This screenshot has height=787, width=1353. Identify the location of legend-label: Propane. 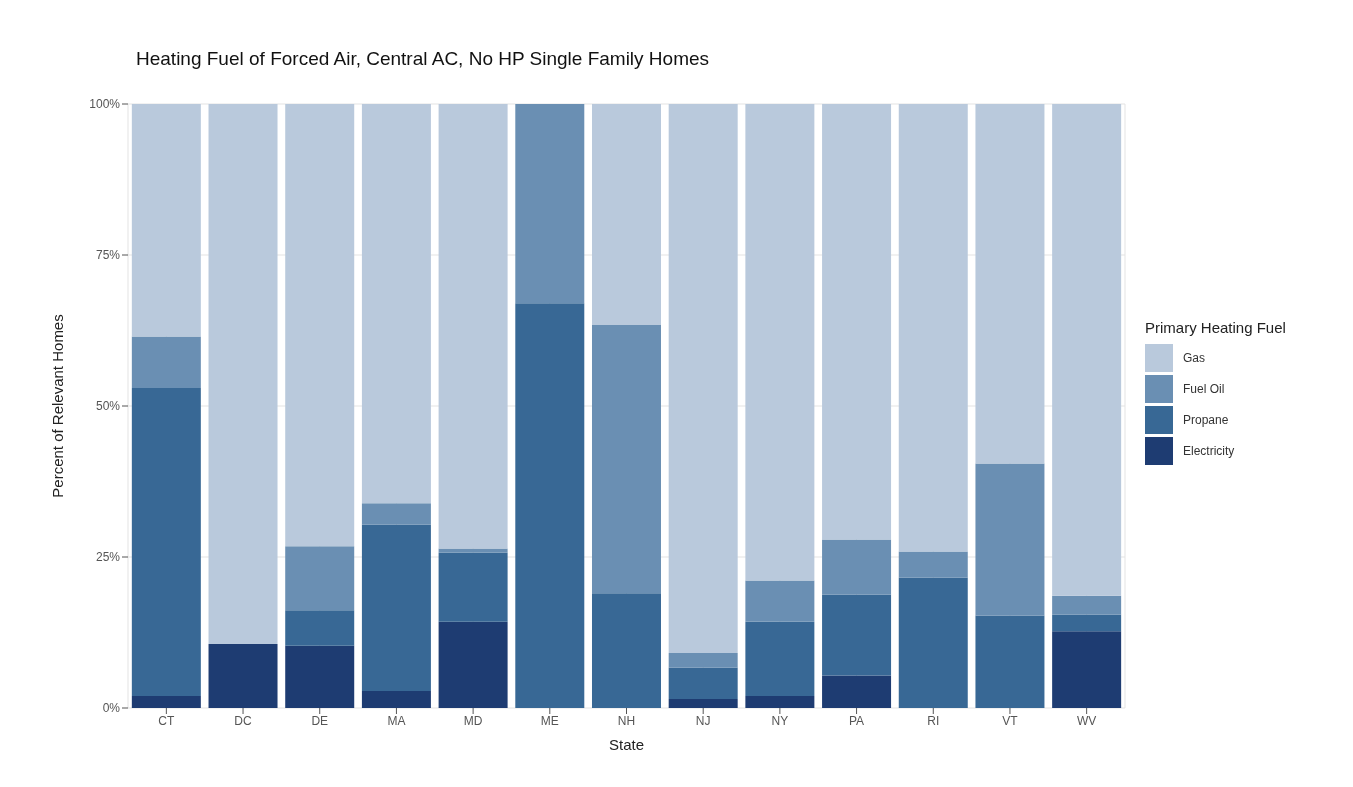
(1206, 419).